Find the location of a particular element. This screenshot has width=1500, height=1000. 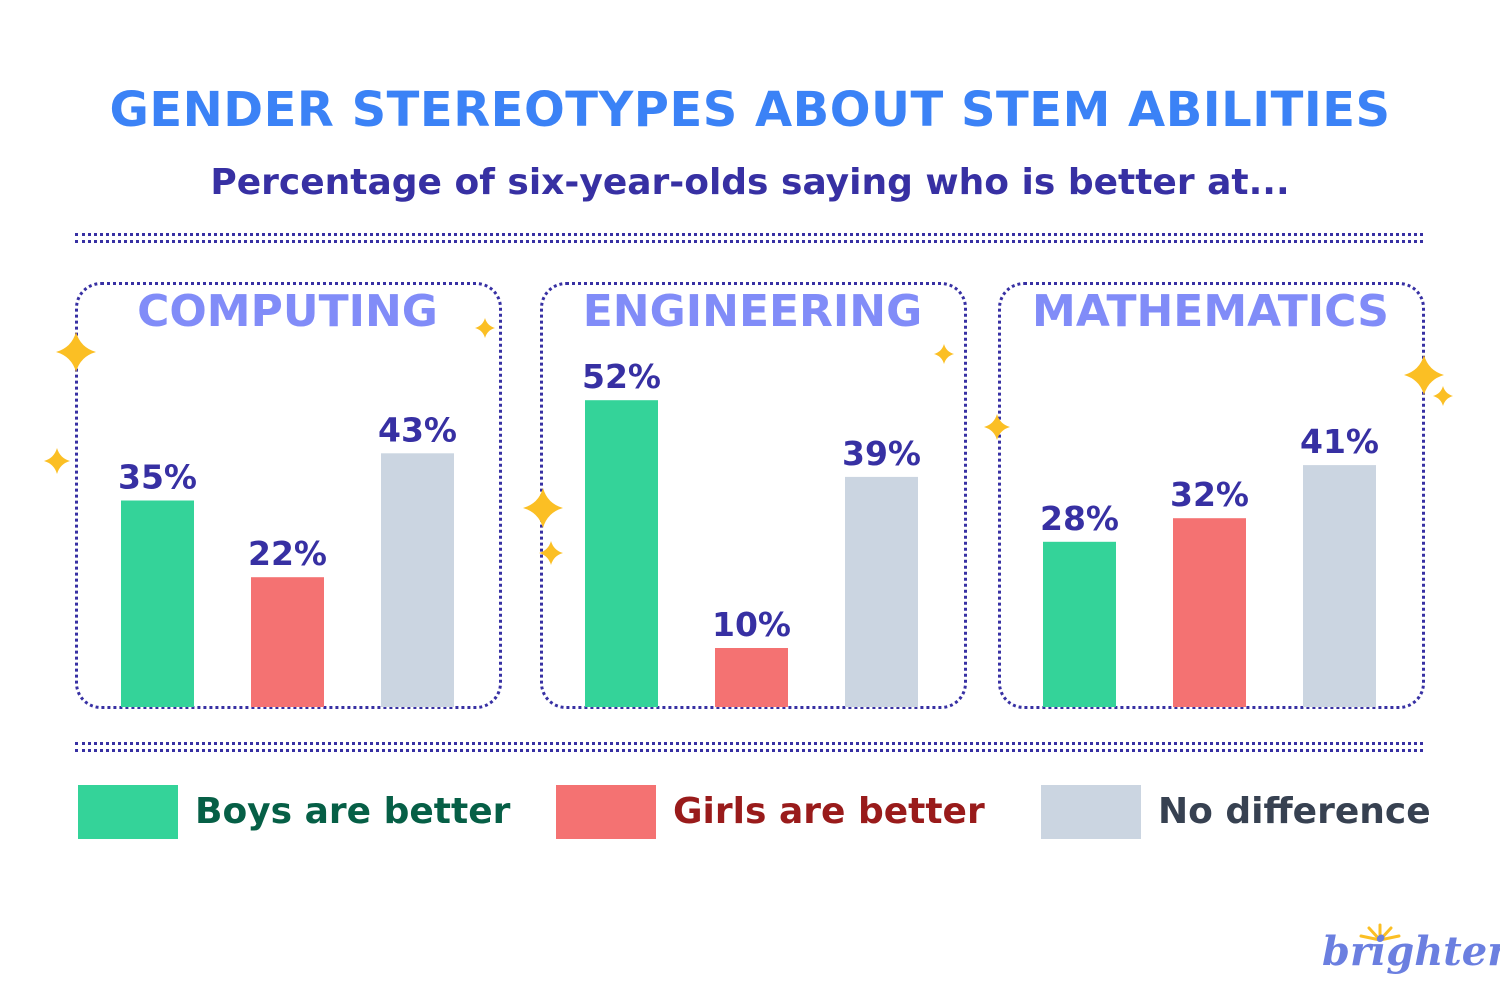

brighterly-logo: brighterly is located at coordinates (1411, 951).